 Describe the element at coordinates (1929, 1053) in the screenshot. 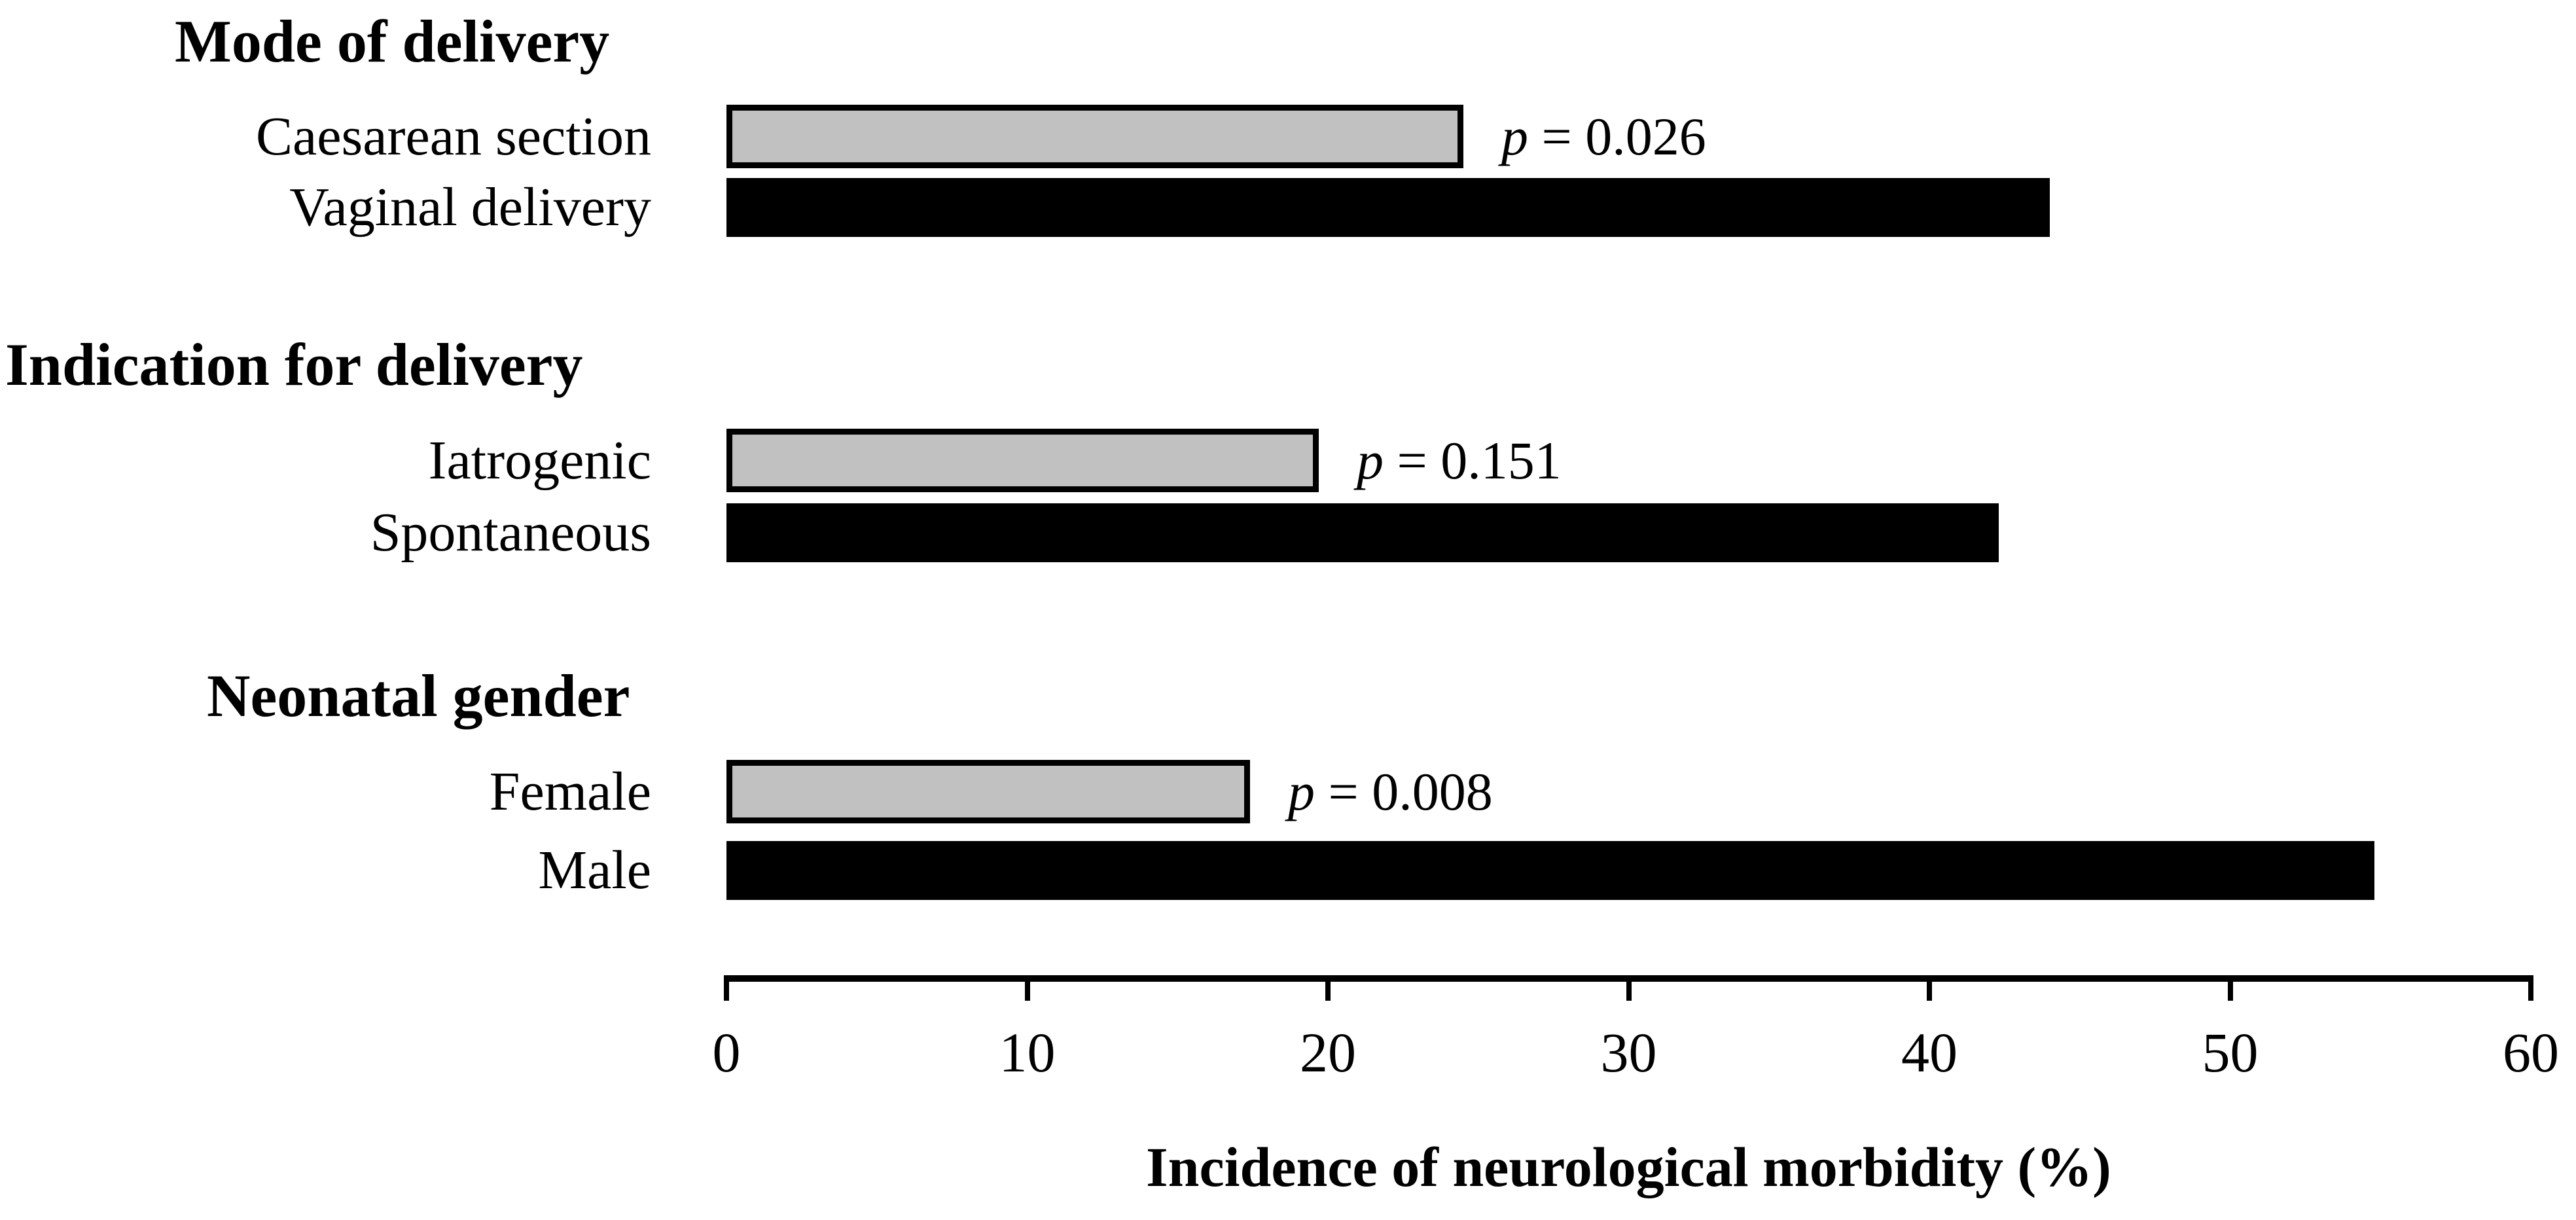

I see `x-axis-tick-label: 40` at that location.